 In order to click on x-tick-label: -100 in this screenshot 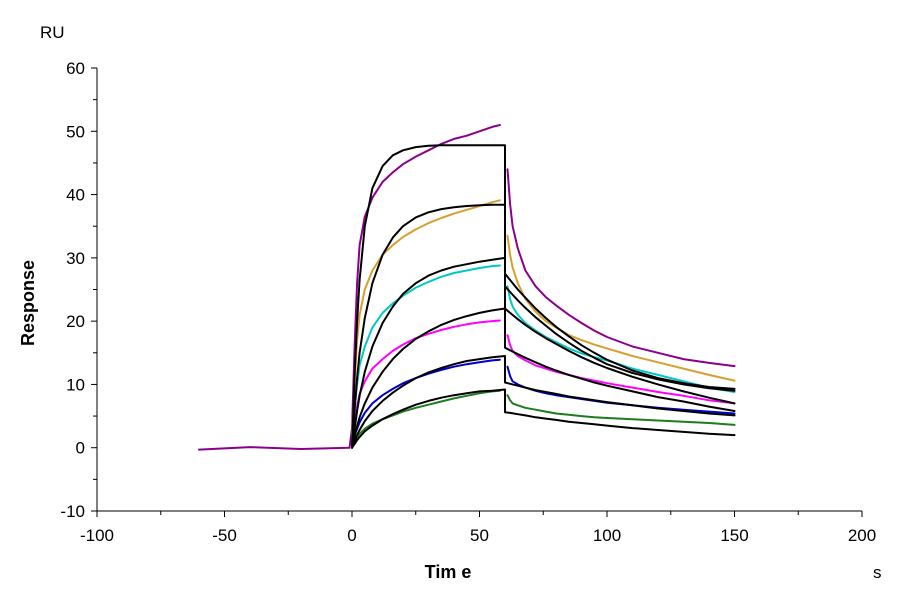, I will do `click(97, 535)`.